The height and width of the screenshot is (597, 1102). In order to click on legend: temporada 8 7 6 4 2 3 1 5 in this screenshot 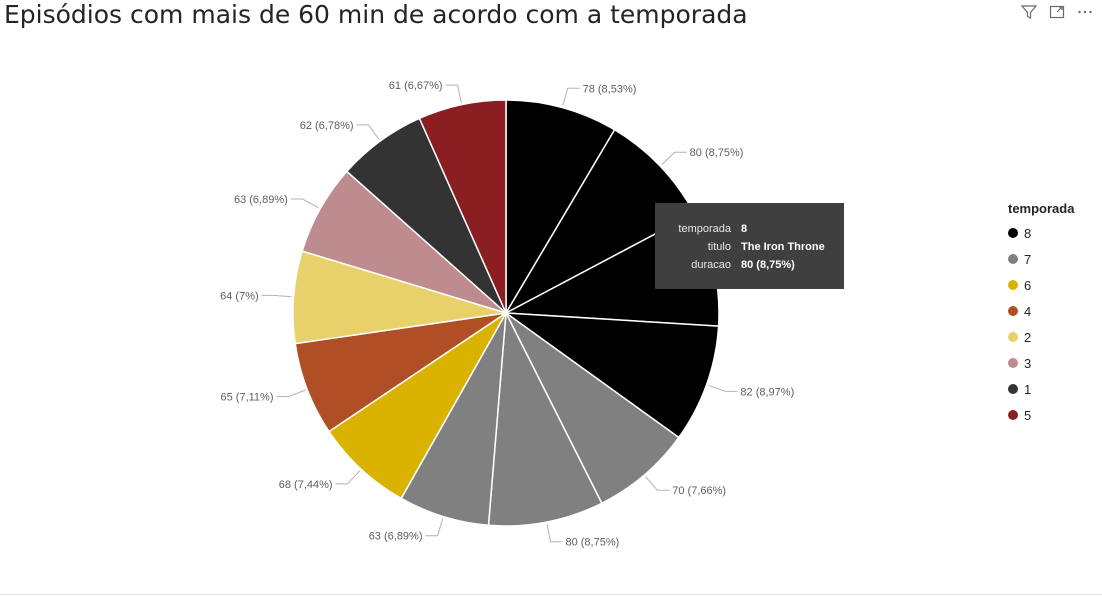, I will do `click(1041, 314)`.